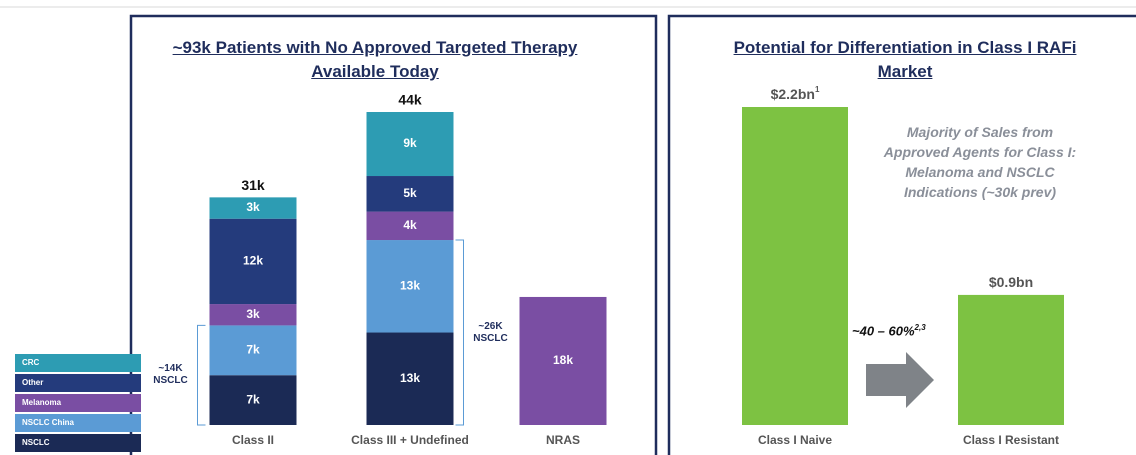 The image size is (1136, 455). Describe the element at coordinates (31, 362) in the screenshot. I see `legend-label: CRC` at that location.